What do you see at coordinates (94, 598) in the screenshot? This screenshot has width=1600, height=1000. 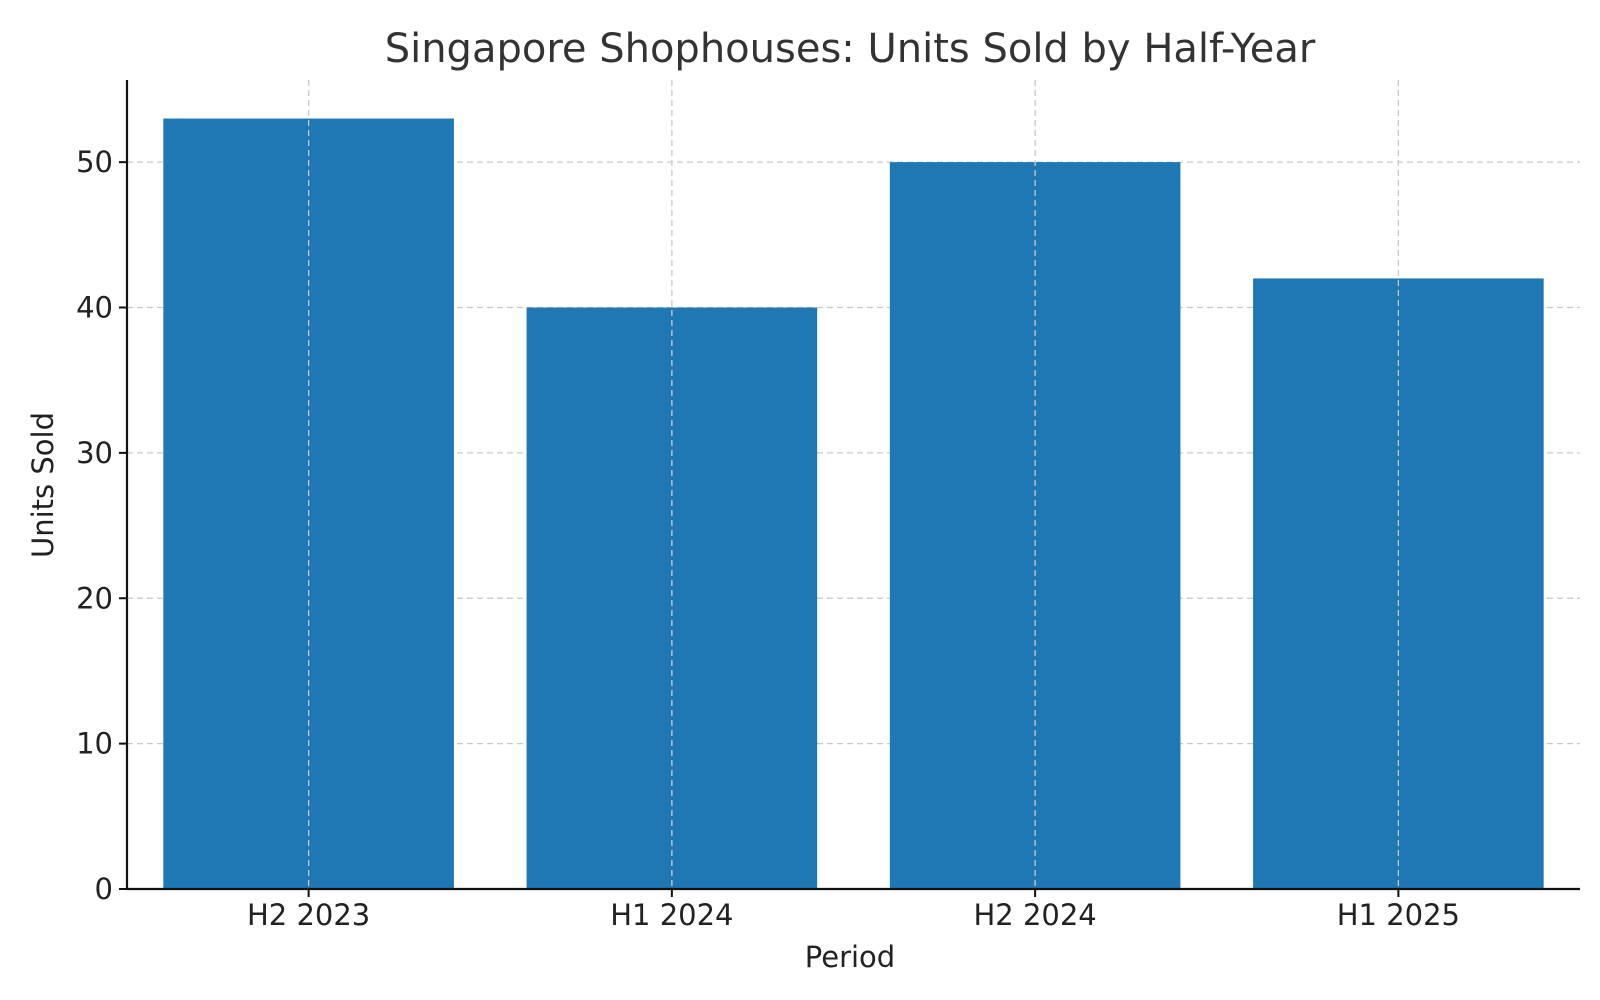 I see `y-tick-label: 20` at bounding box center [94, 598].